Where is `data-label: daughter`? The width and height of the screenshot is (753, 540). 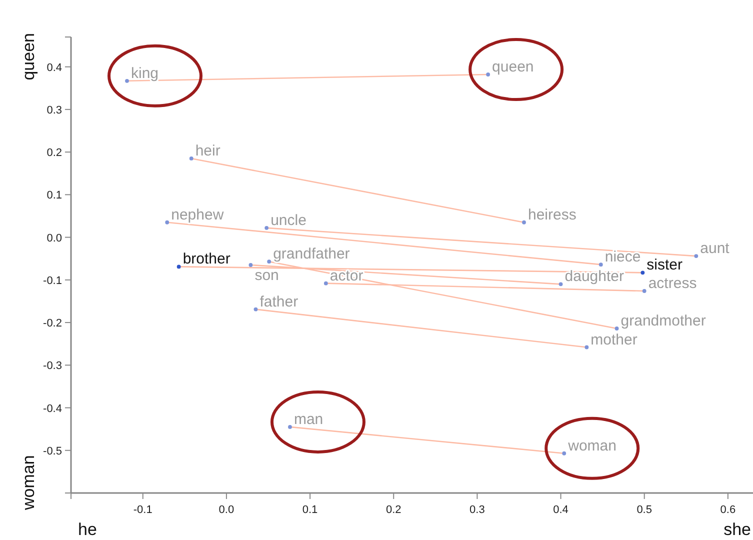 data-label: daughter is located at coordinates (594, 277).